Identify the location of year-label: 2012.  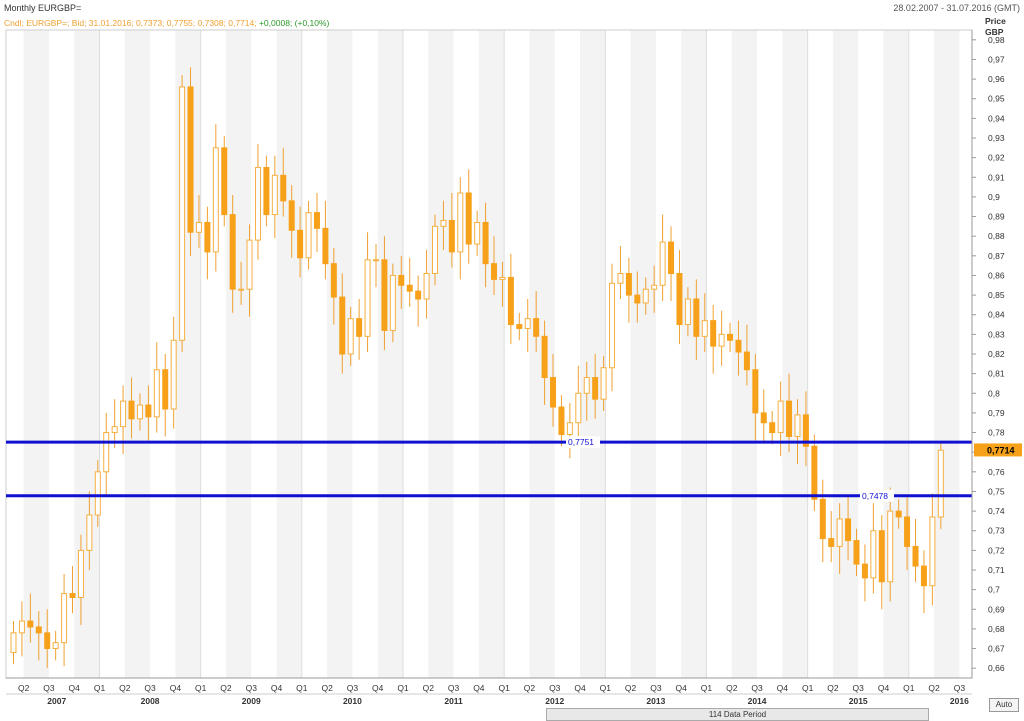
(554, 701).